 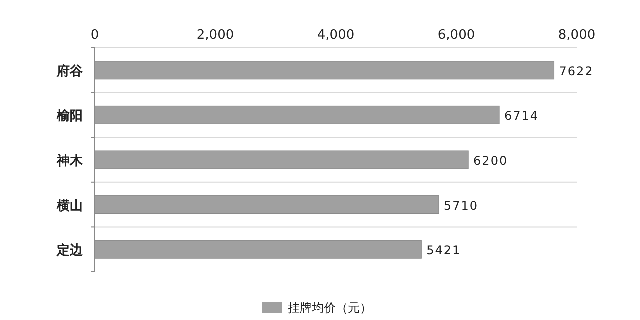 I want to click on data-label: 5421, so click(x=444, y=251).